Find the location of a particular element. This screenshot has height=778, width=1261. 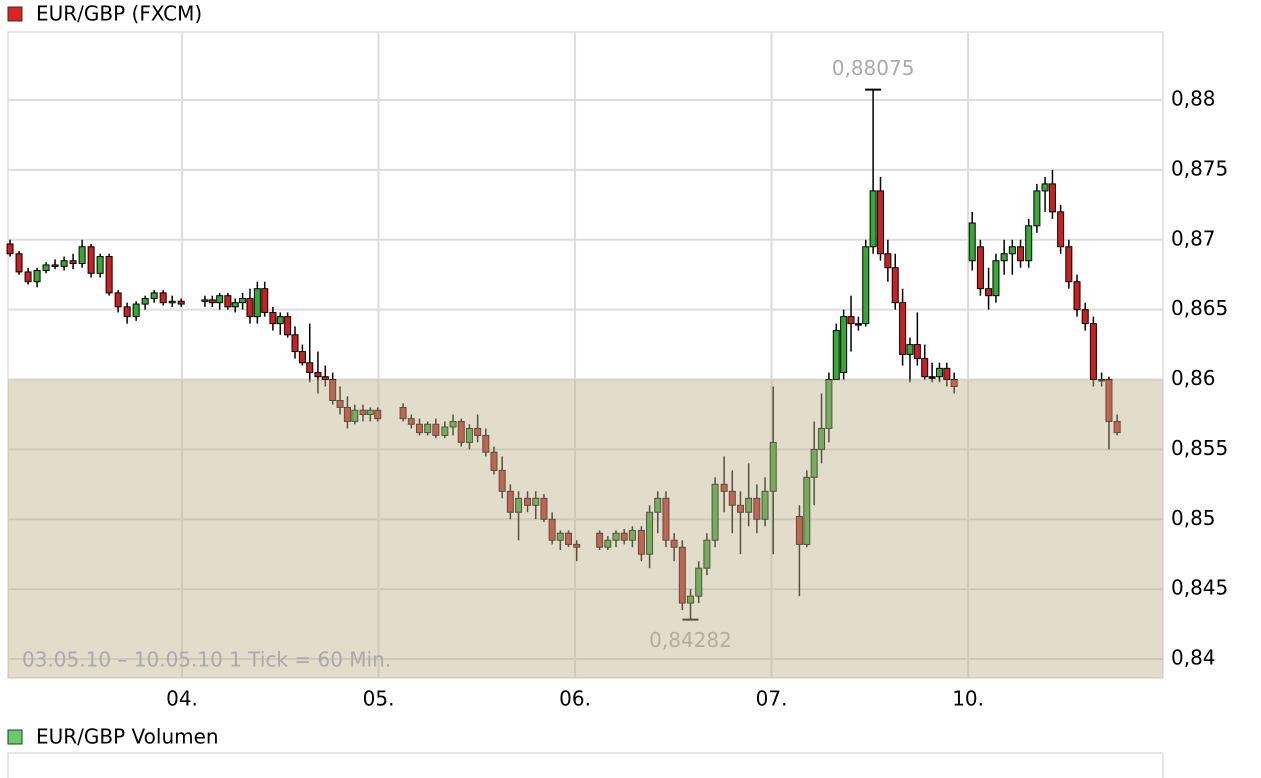

y-tick-label: 0,85 is located at coordinates (1193, 518).